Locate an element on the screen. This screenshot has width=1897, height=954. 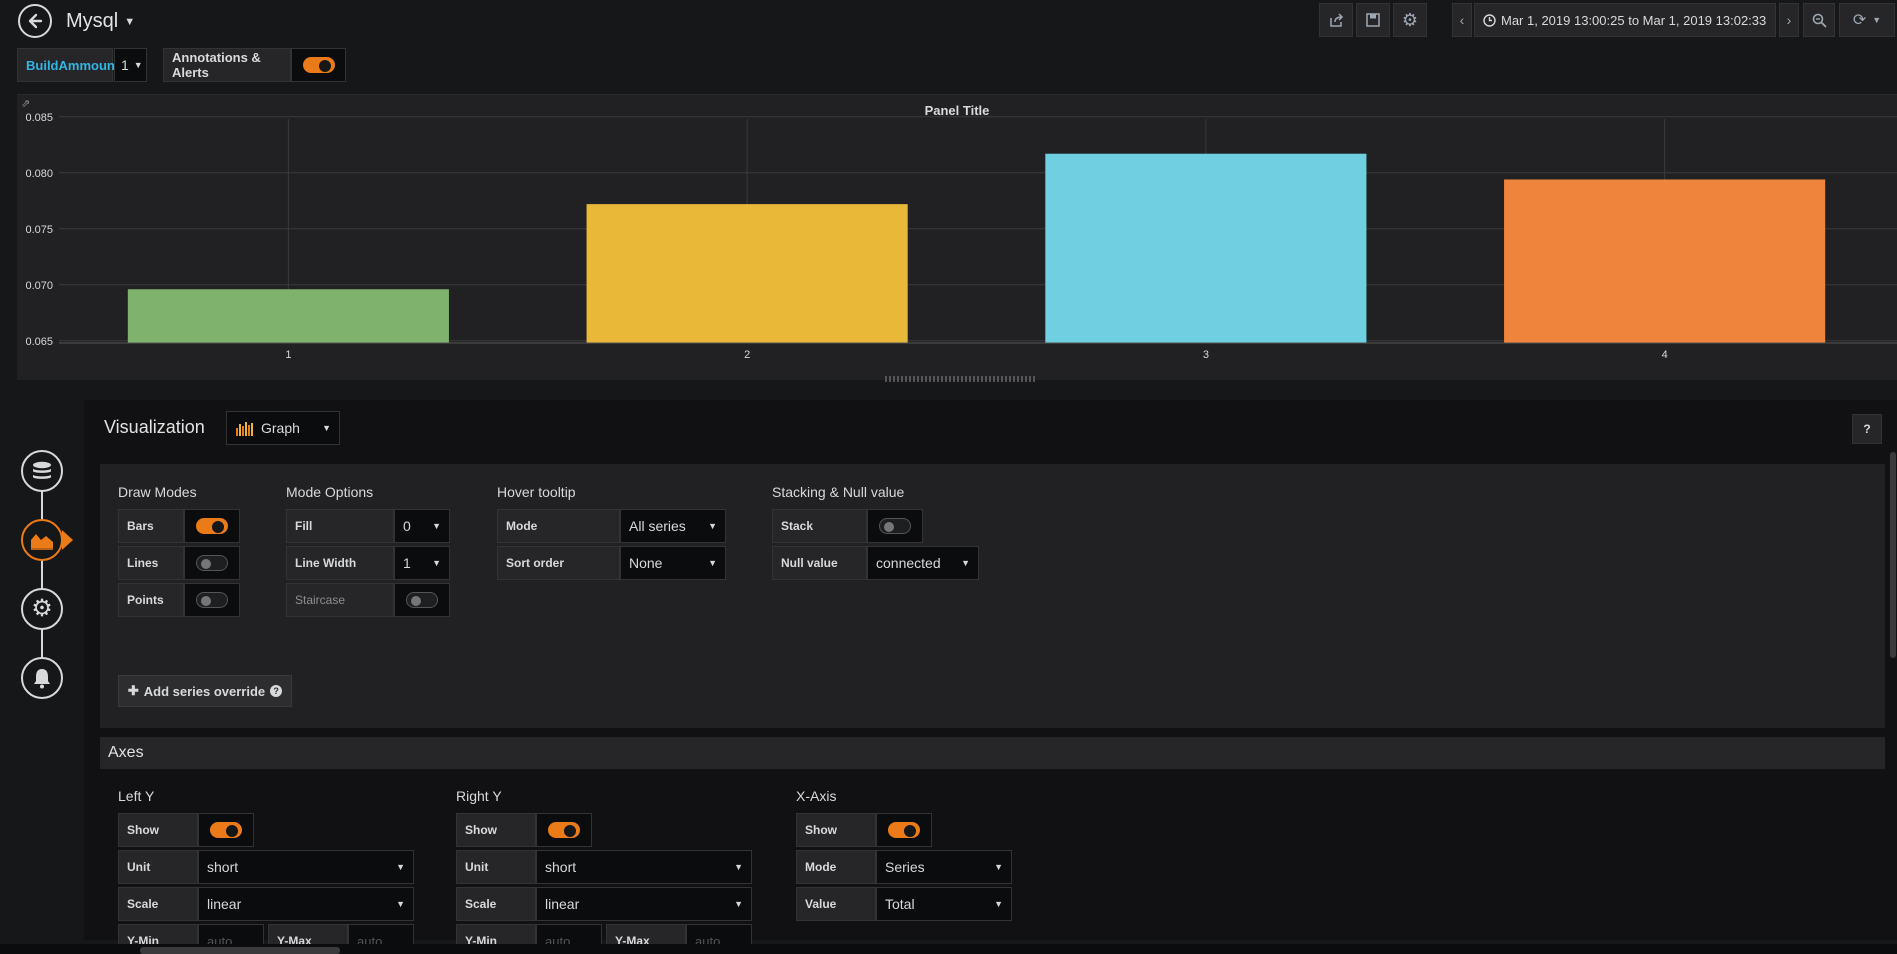
mode-options-title: Mode Options is located at coordinates (330, 492).